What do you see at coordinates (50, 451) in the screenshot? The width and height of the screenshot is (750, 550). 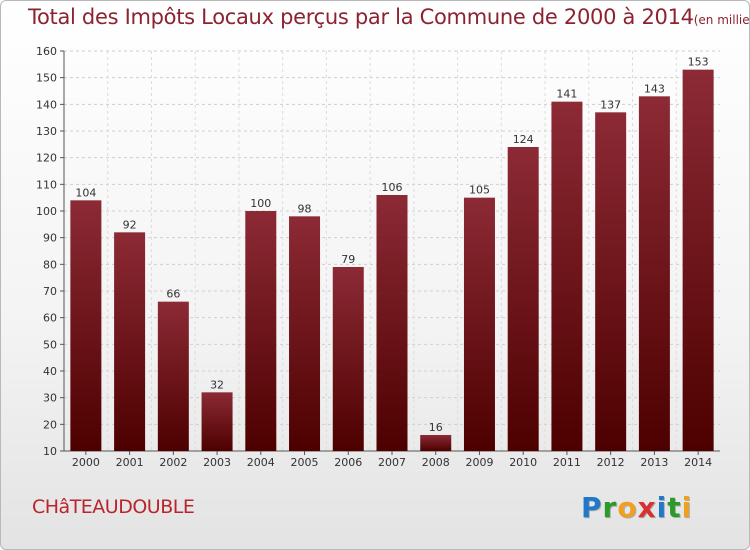 I see `y-tick-label: 10` at bounding box center [50, 451].